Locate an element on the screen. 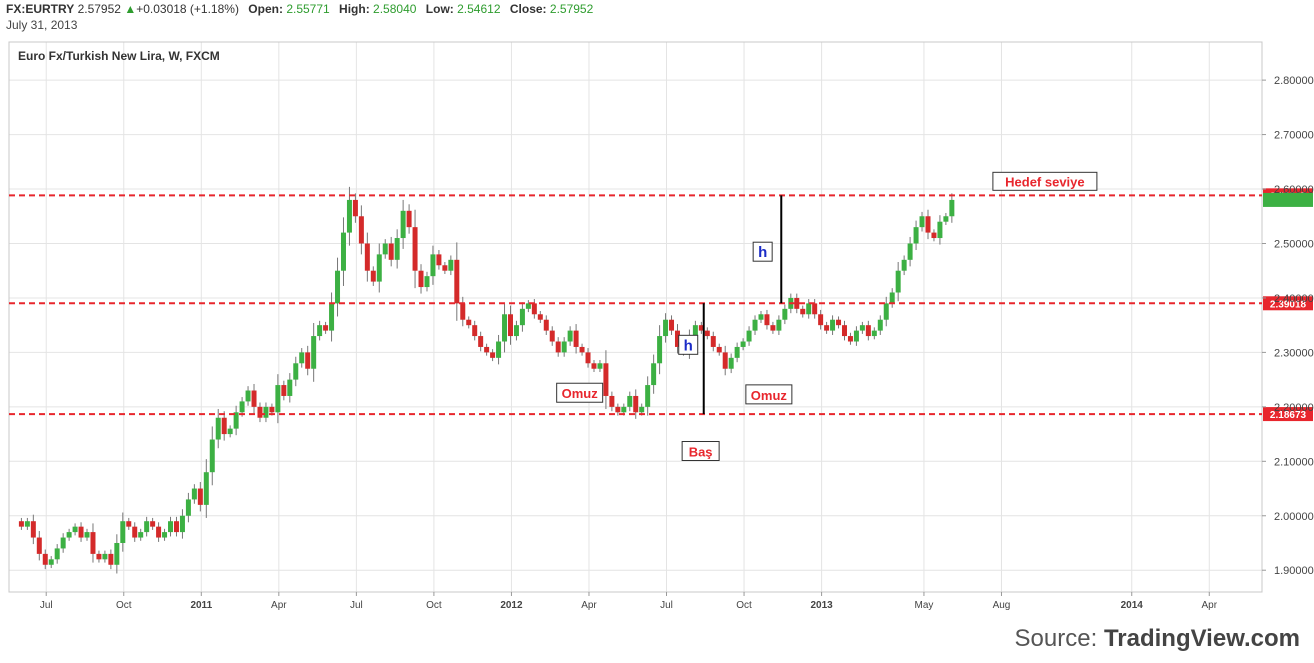 Image resolution: width=1314 pixels, height=663 pixels. current-price-tag is located at coordinates (1288, 199).